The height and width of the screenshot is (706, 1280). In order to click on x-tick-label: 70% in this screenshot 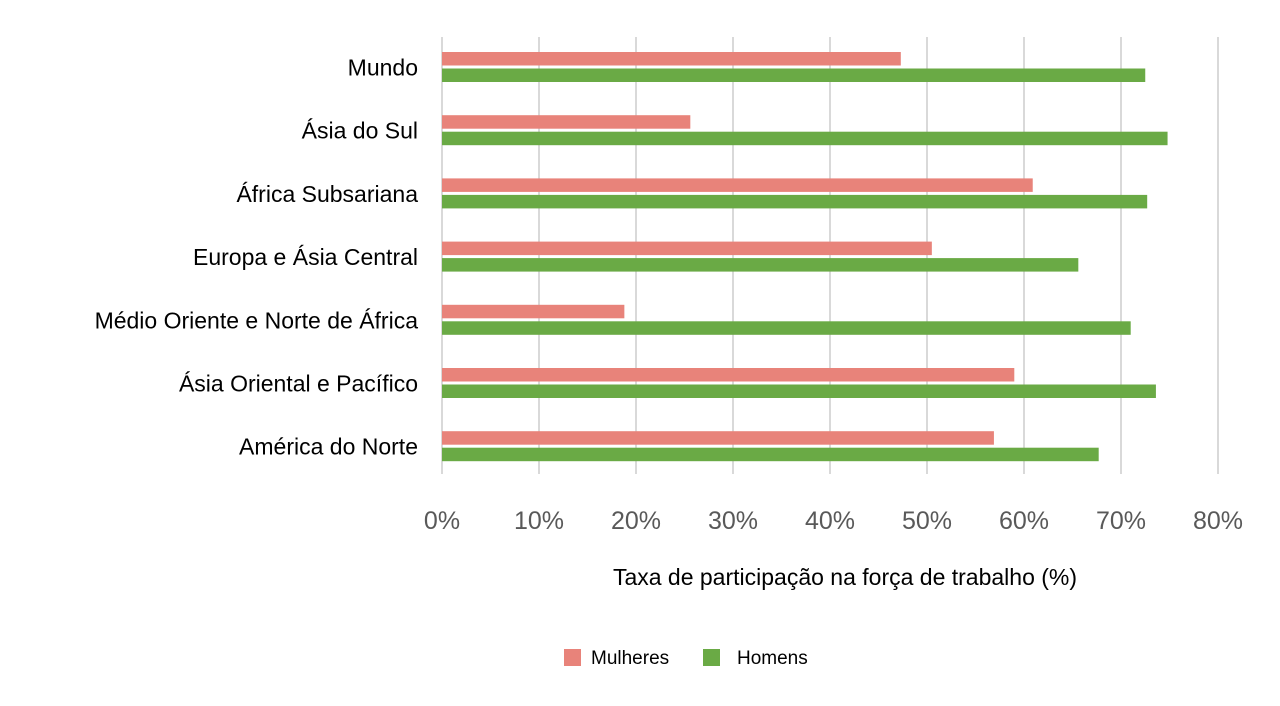, I will do `click(1121, 521)`.